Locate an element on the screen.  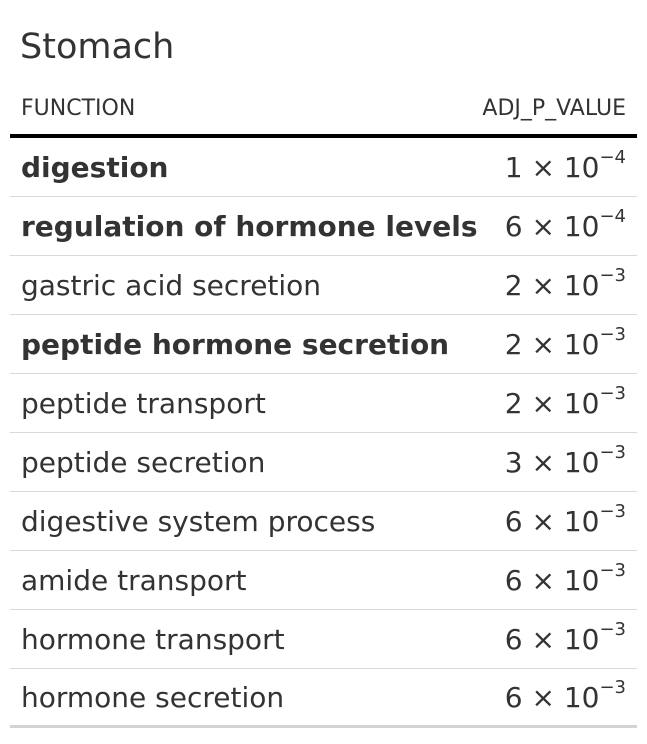
column-header-function: FUNCTION is located at coordinates (78, 108).